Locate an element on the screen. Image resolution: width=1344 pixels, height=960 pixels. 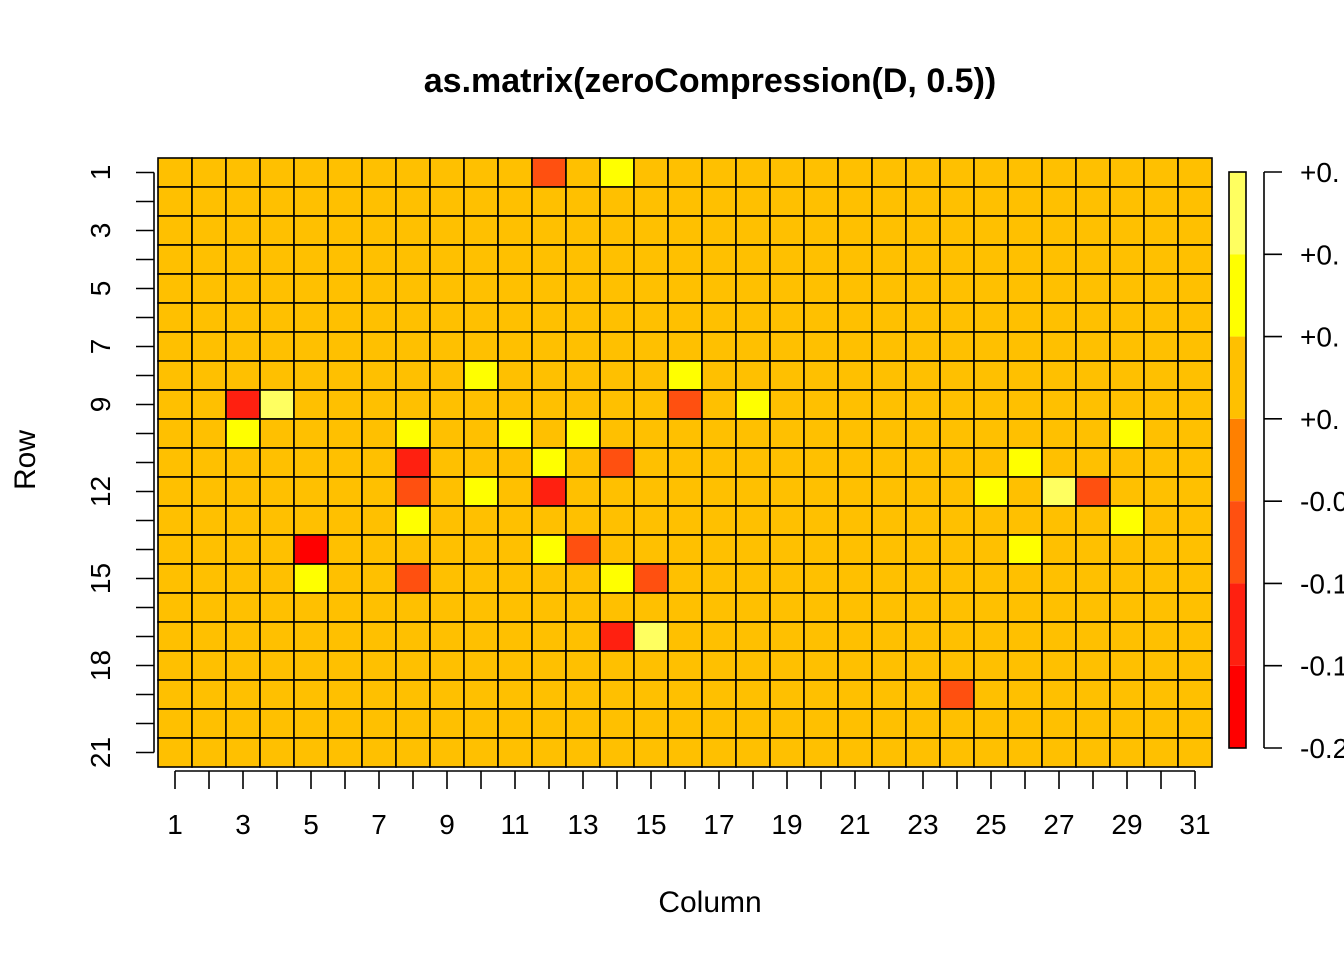
x-tick-label: 5 is located at coordinates (311, 824).